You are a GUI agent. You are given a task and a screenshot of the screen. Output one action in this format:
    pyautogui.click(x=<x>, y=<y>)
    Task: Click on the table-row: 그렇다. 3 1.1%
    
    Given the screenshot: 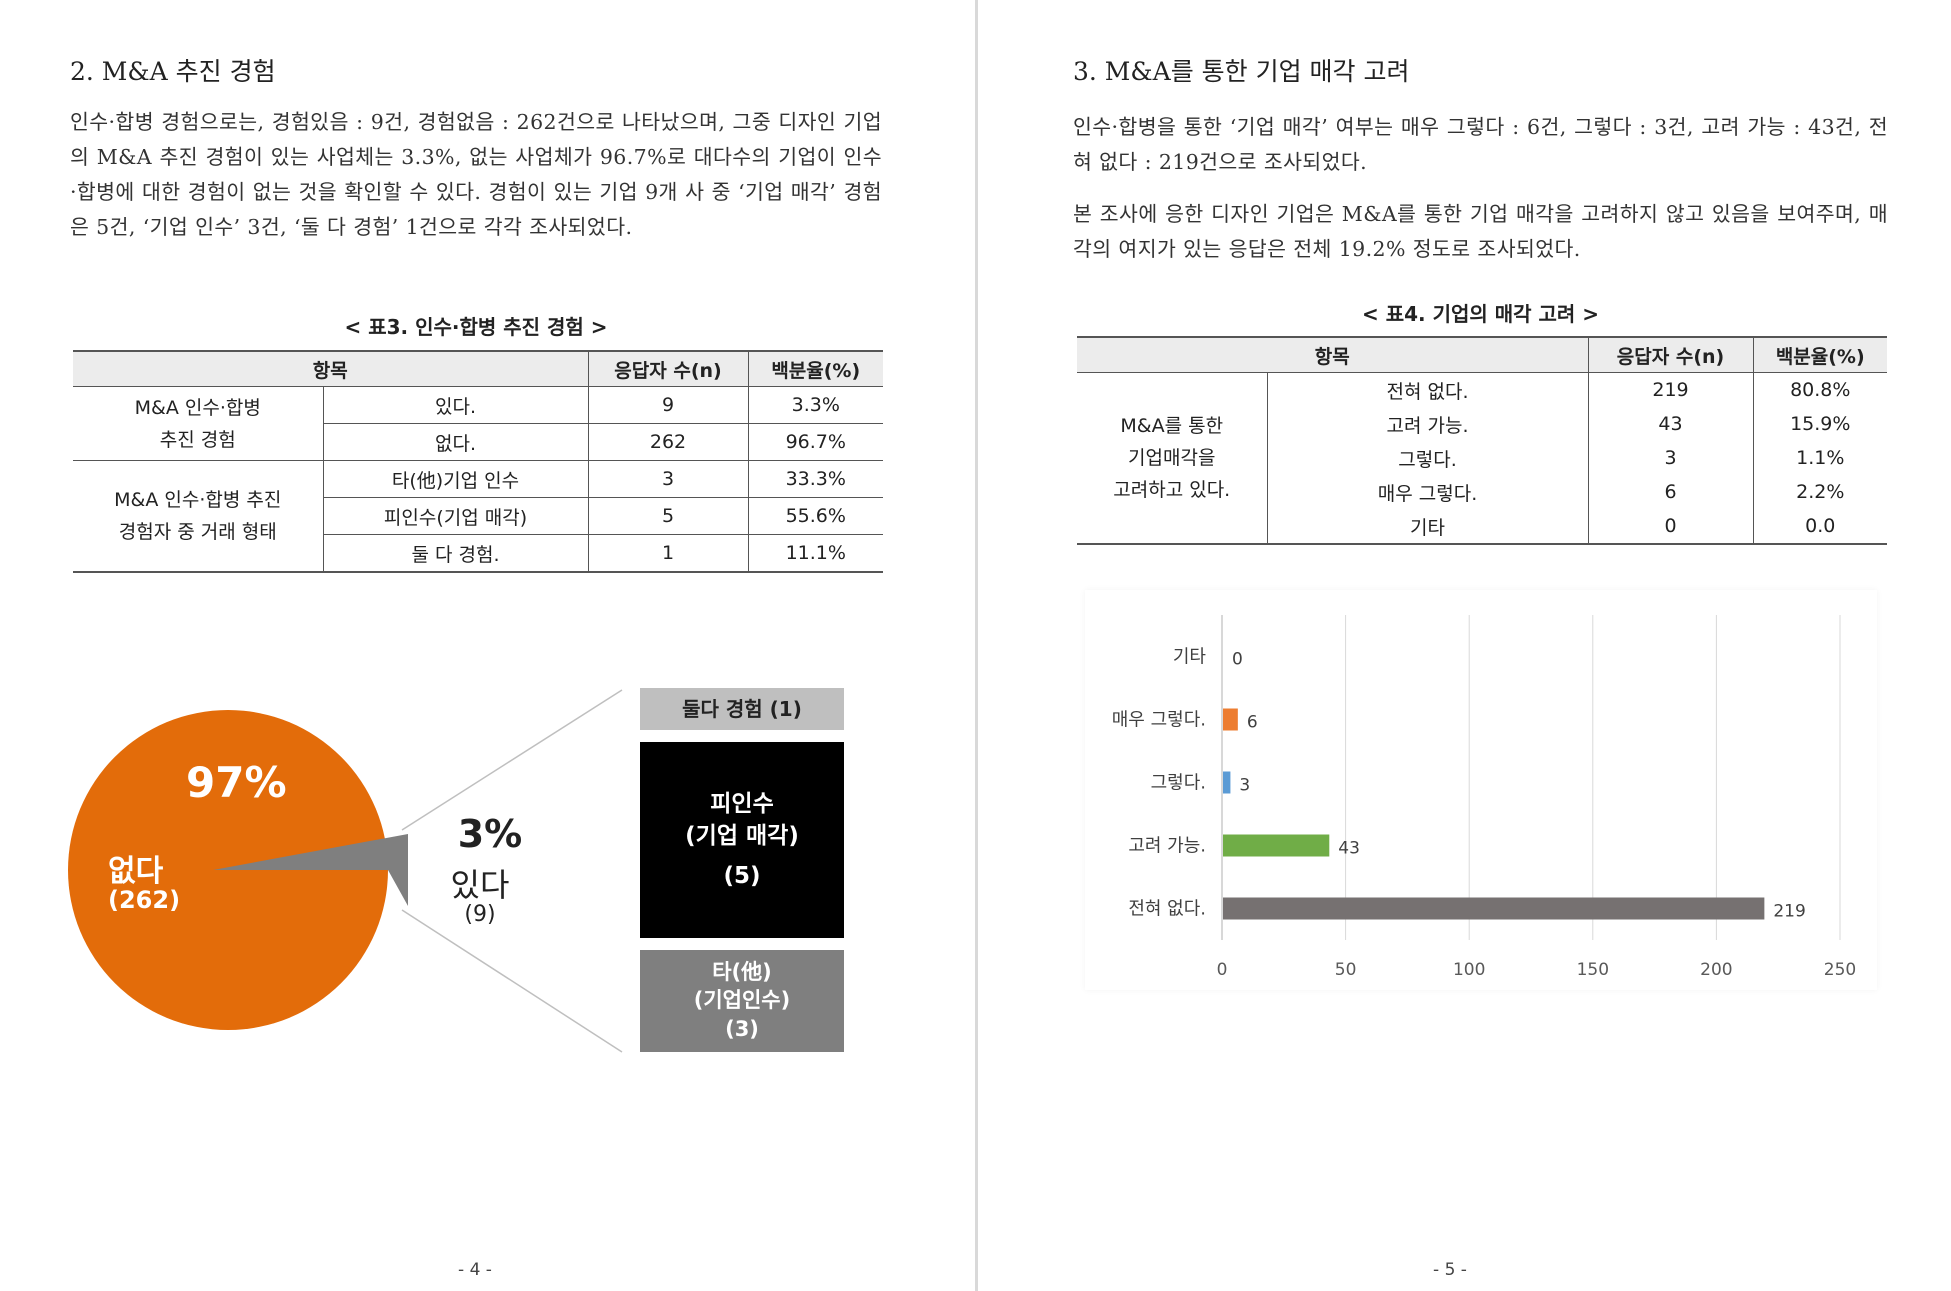 What is the action you would take?
    pyautogui.click(x=1482, y=458)
    